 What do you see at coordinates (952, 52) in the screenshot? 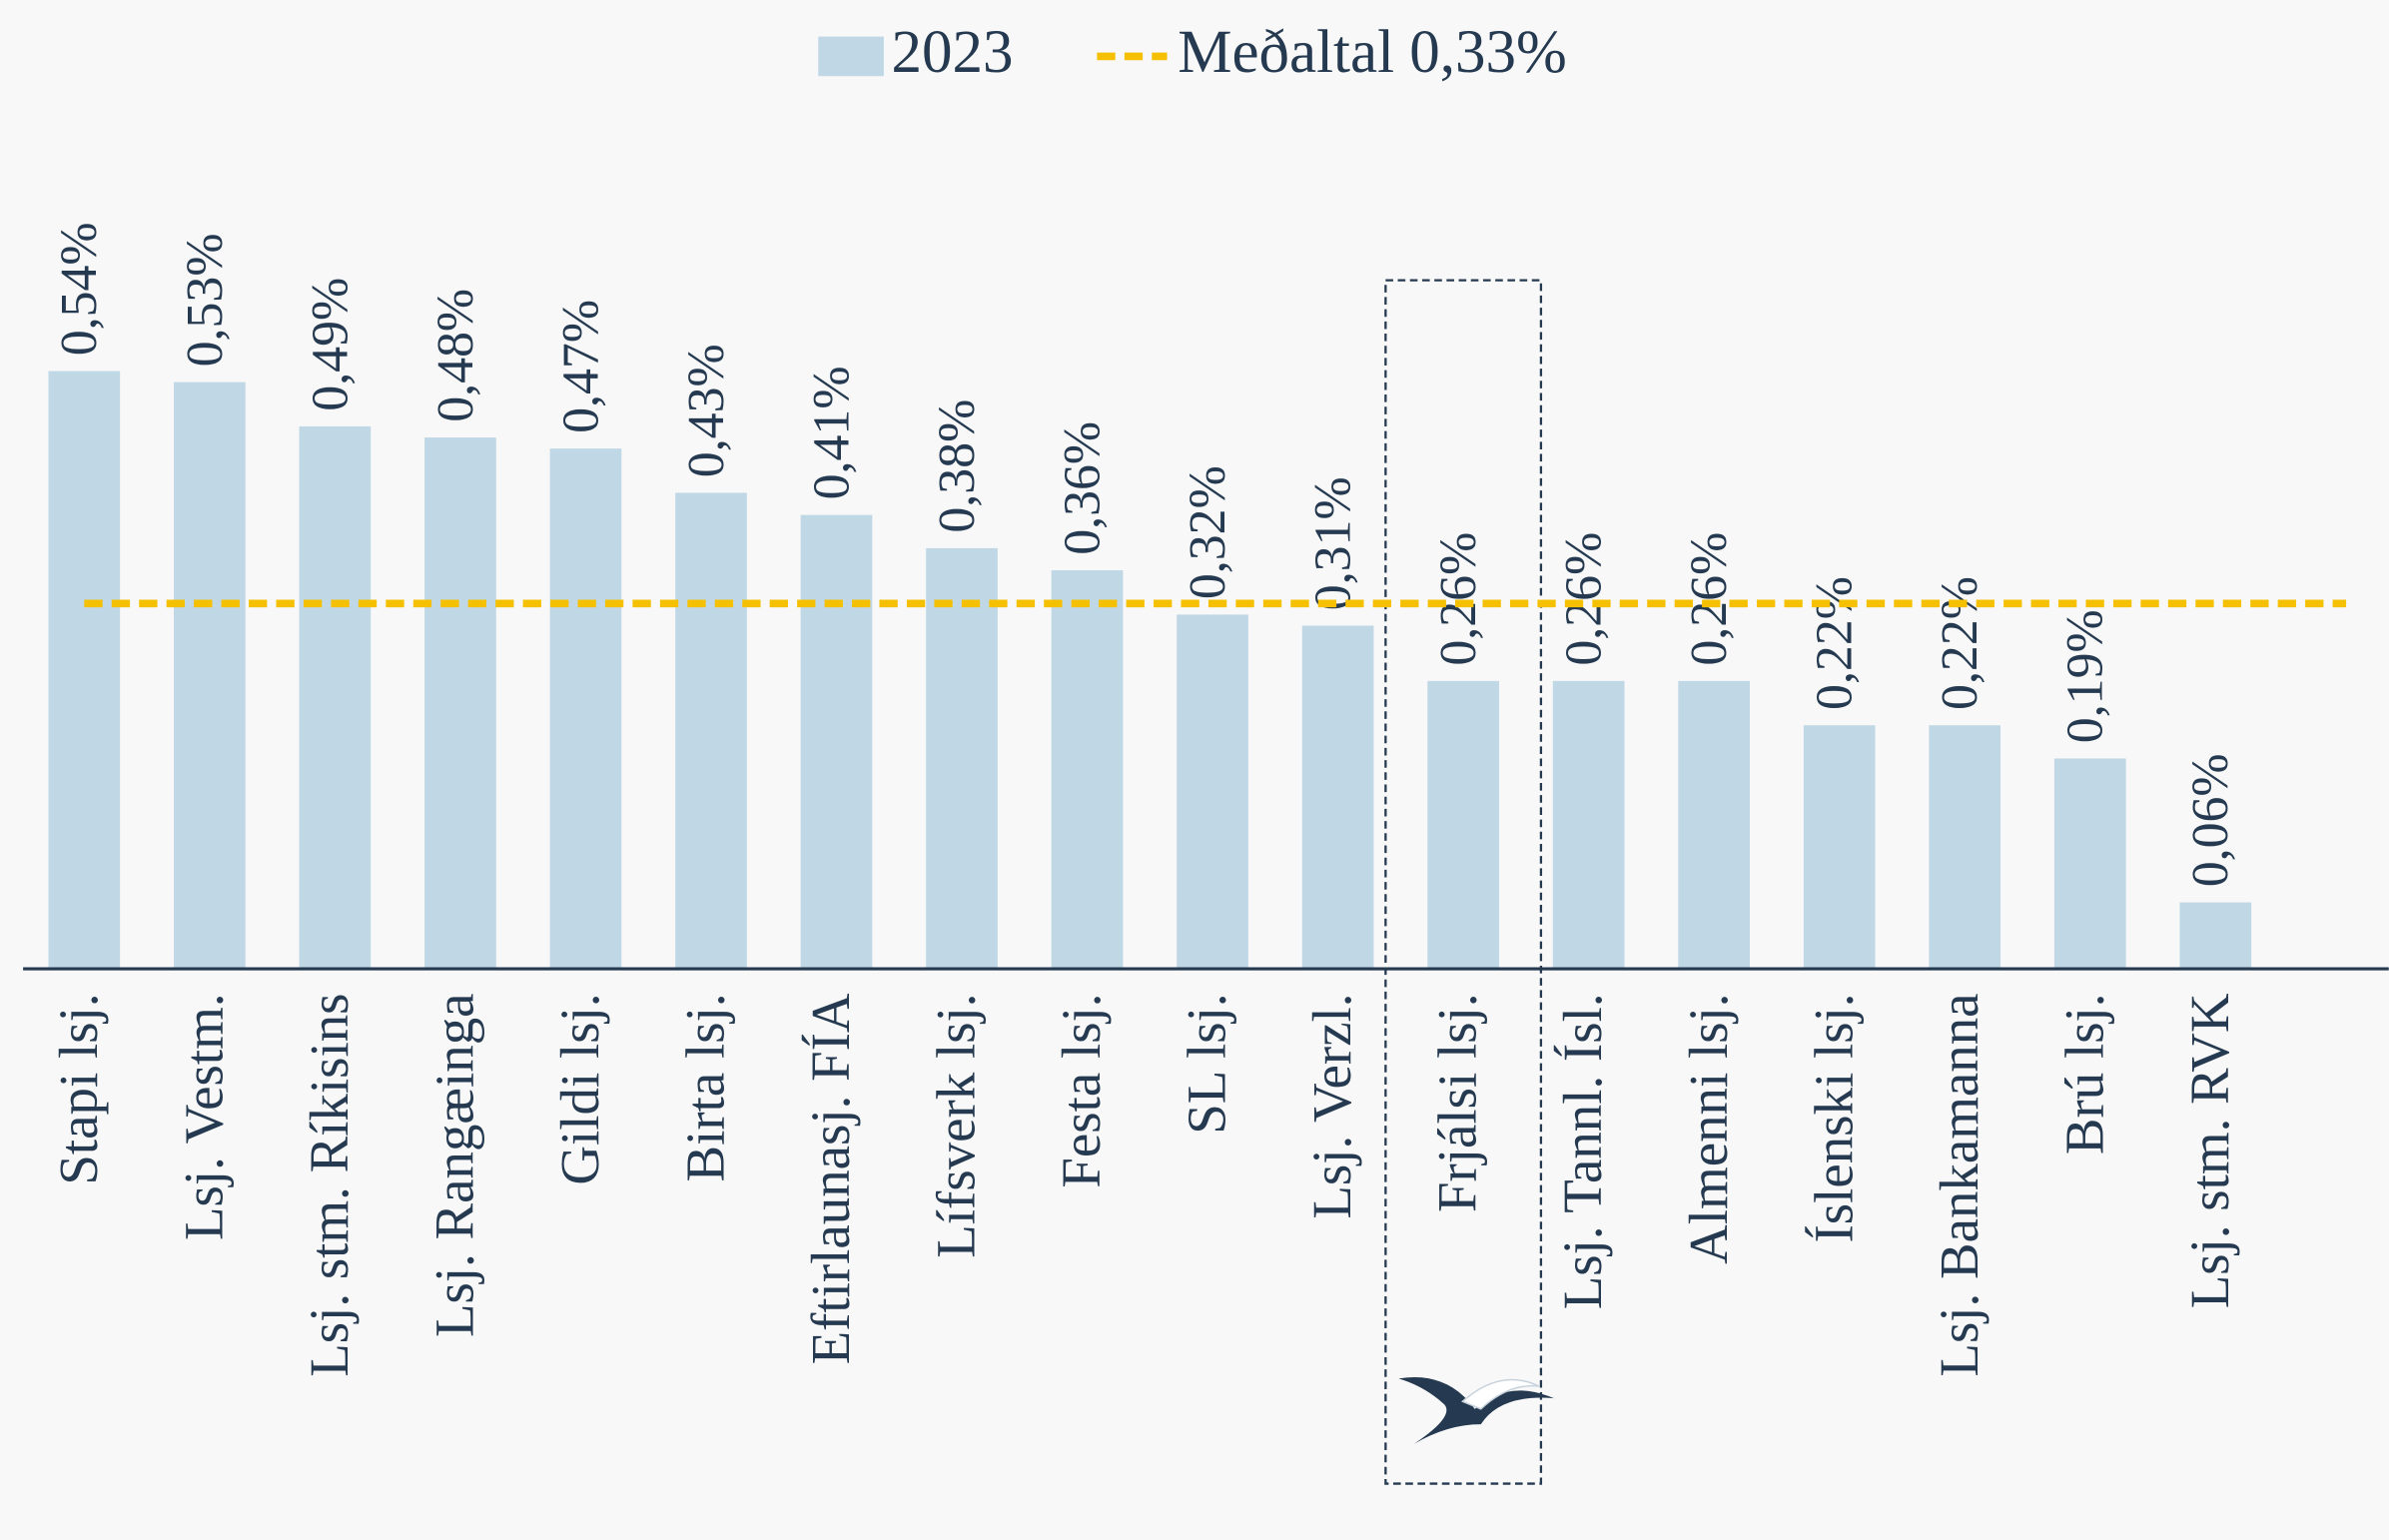
I see `legend-label: 2023` at bounding box center [952, 52].